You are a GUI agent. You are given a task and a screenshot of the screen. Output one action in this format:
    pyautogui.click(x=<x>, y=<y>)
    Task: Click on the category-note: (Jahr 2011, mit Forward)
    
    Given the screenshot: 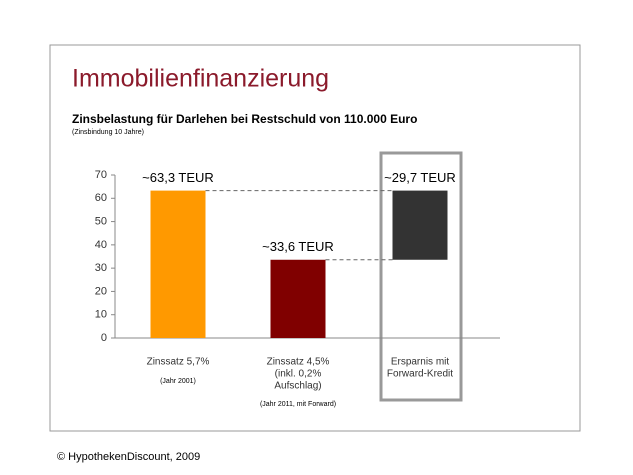 What is the action you would take?
    pyautogui.click(x=298, y=404)
    